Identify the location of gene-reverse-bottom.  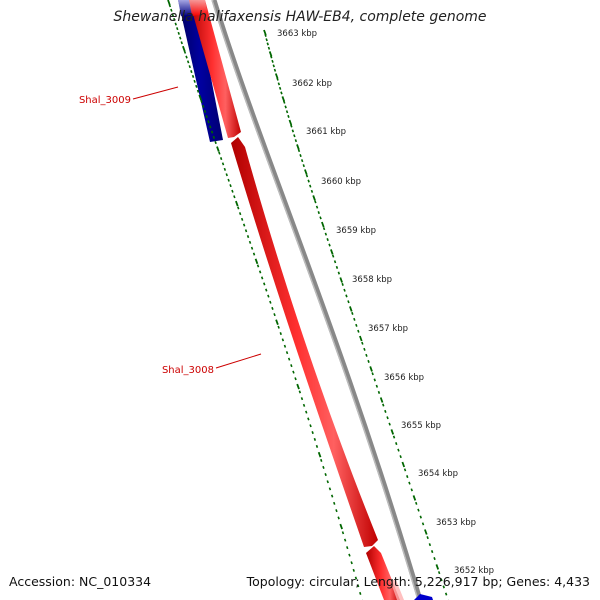
(423, 597).